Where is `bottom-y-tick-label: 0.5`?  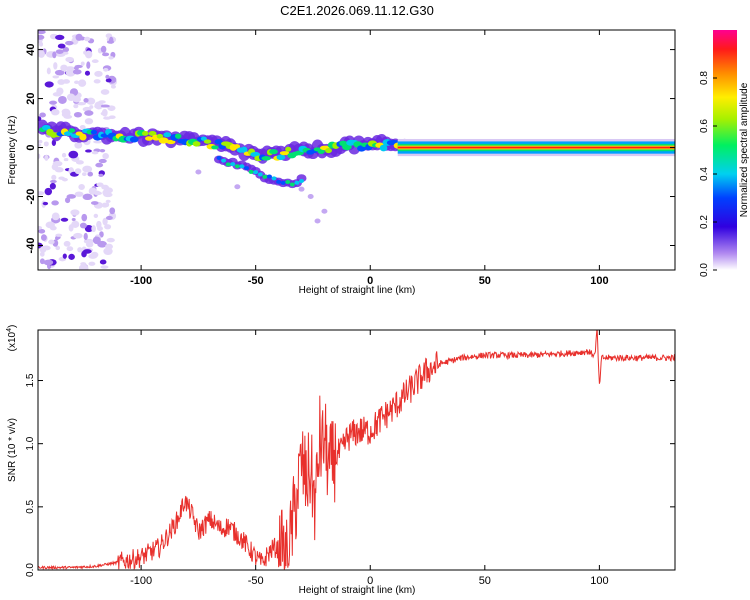 bottom-y-tick-label: 0.5 is located at coordinates (30, 506).